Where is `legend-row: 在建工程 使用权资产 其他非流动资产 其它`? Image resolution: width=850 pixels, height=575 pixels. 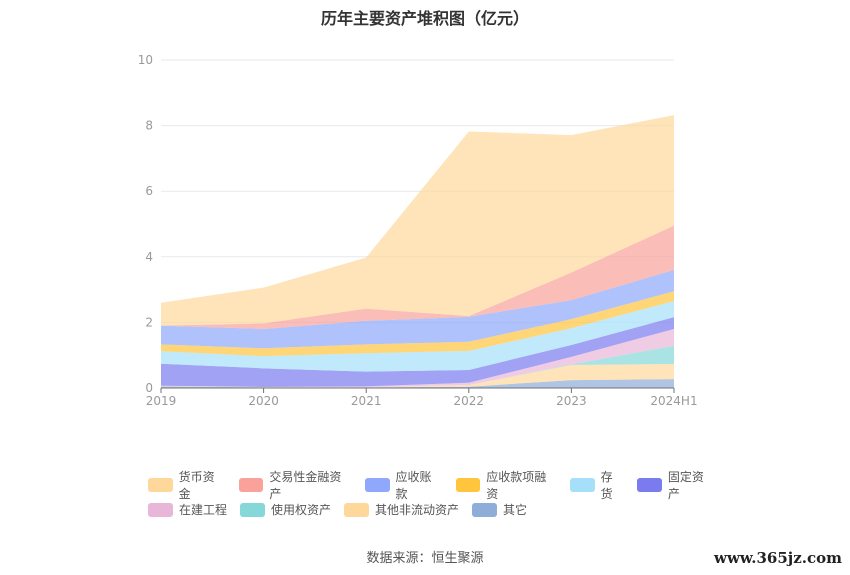 legend-row: 在建工程 使用权资产 其他非流动资产 其它 is located at coordinates (438, 509).